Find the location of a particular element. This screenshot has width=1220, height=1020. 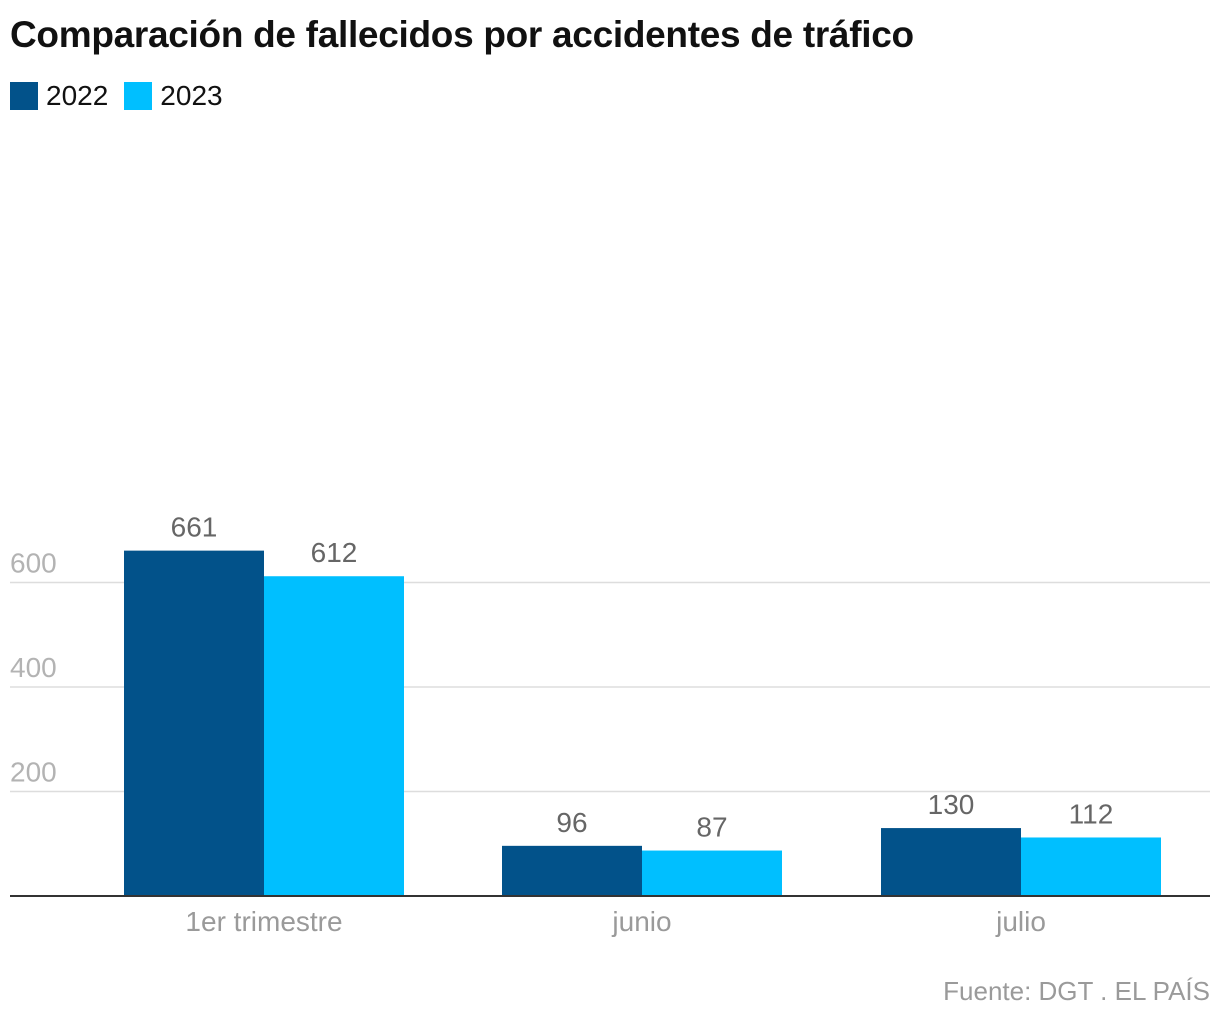

x-tick-label-2: julio is located at coordinates (1020, 921).